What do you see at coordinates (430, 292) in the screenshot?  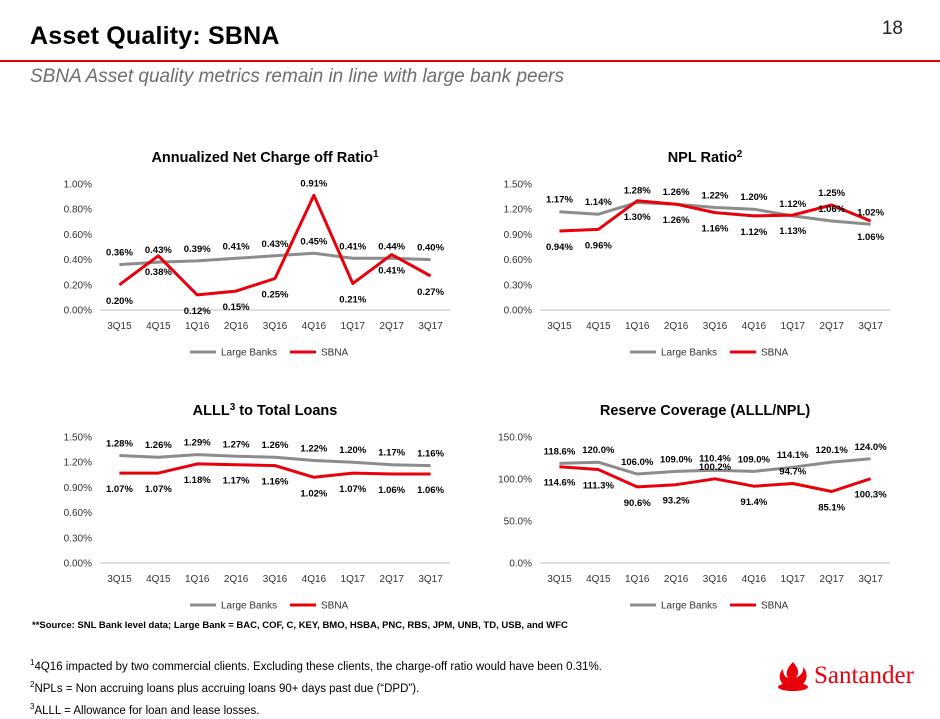 I see `data-label: 0.27%` at bounding box center [430, 292].